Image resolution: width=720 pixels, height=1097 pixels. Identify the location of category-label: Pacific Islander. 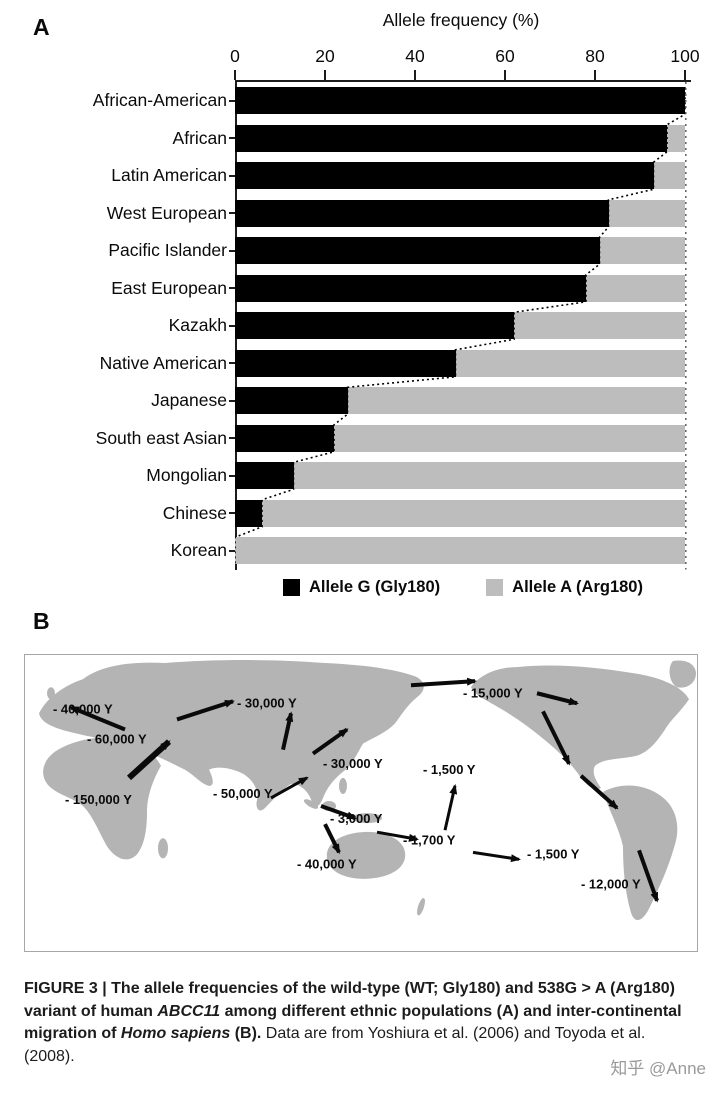
(167, 250).